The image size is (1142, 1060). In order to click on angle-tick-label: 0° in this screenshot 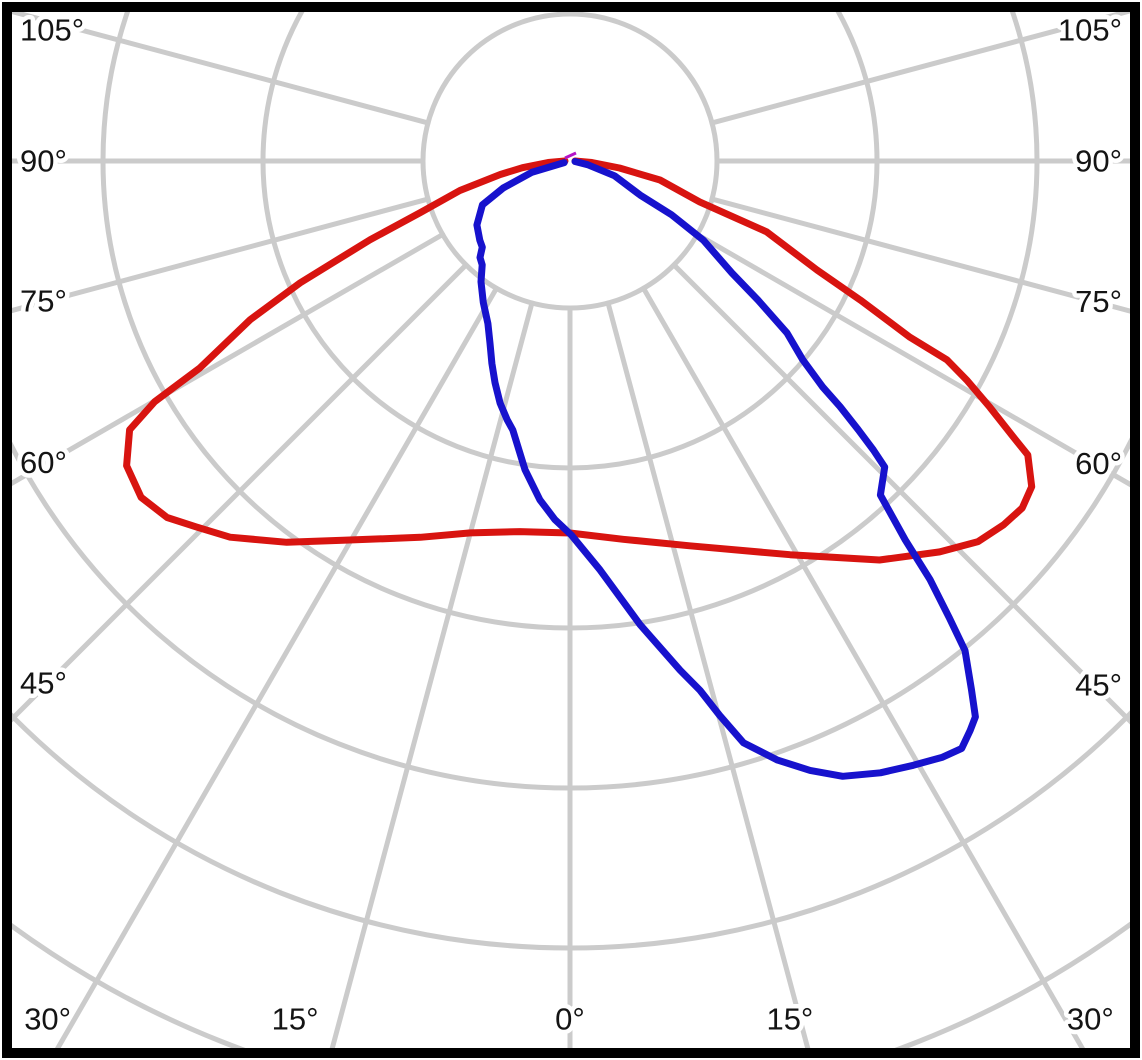, I will do `click(570, 1019)`.